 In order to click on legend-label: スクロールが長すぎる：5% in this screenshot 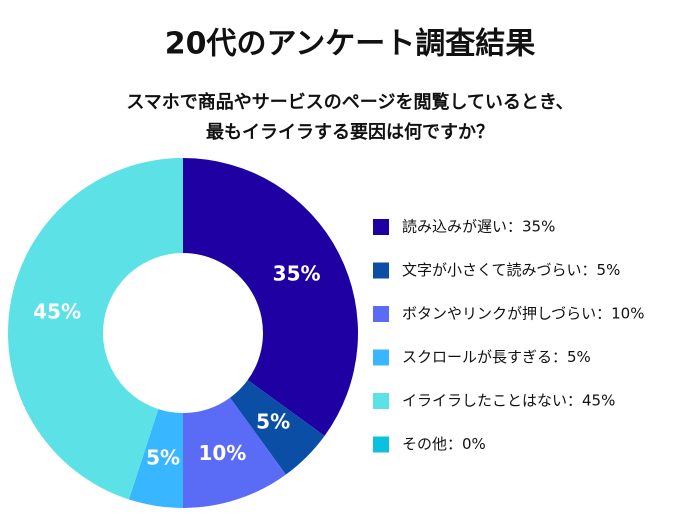, I will do `click(496, 357)`.